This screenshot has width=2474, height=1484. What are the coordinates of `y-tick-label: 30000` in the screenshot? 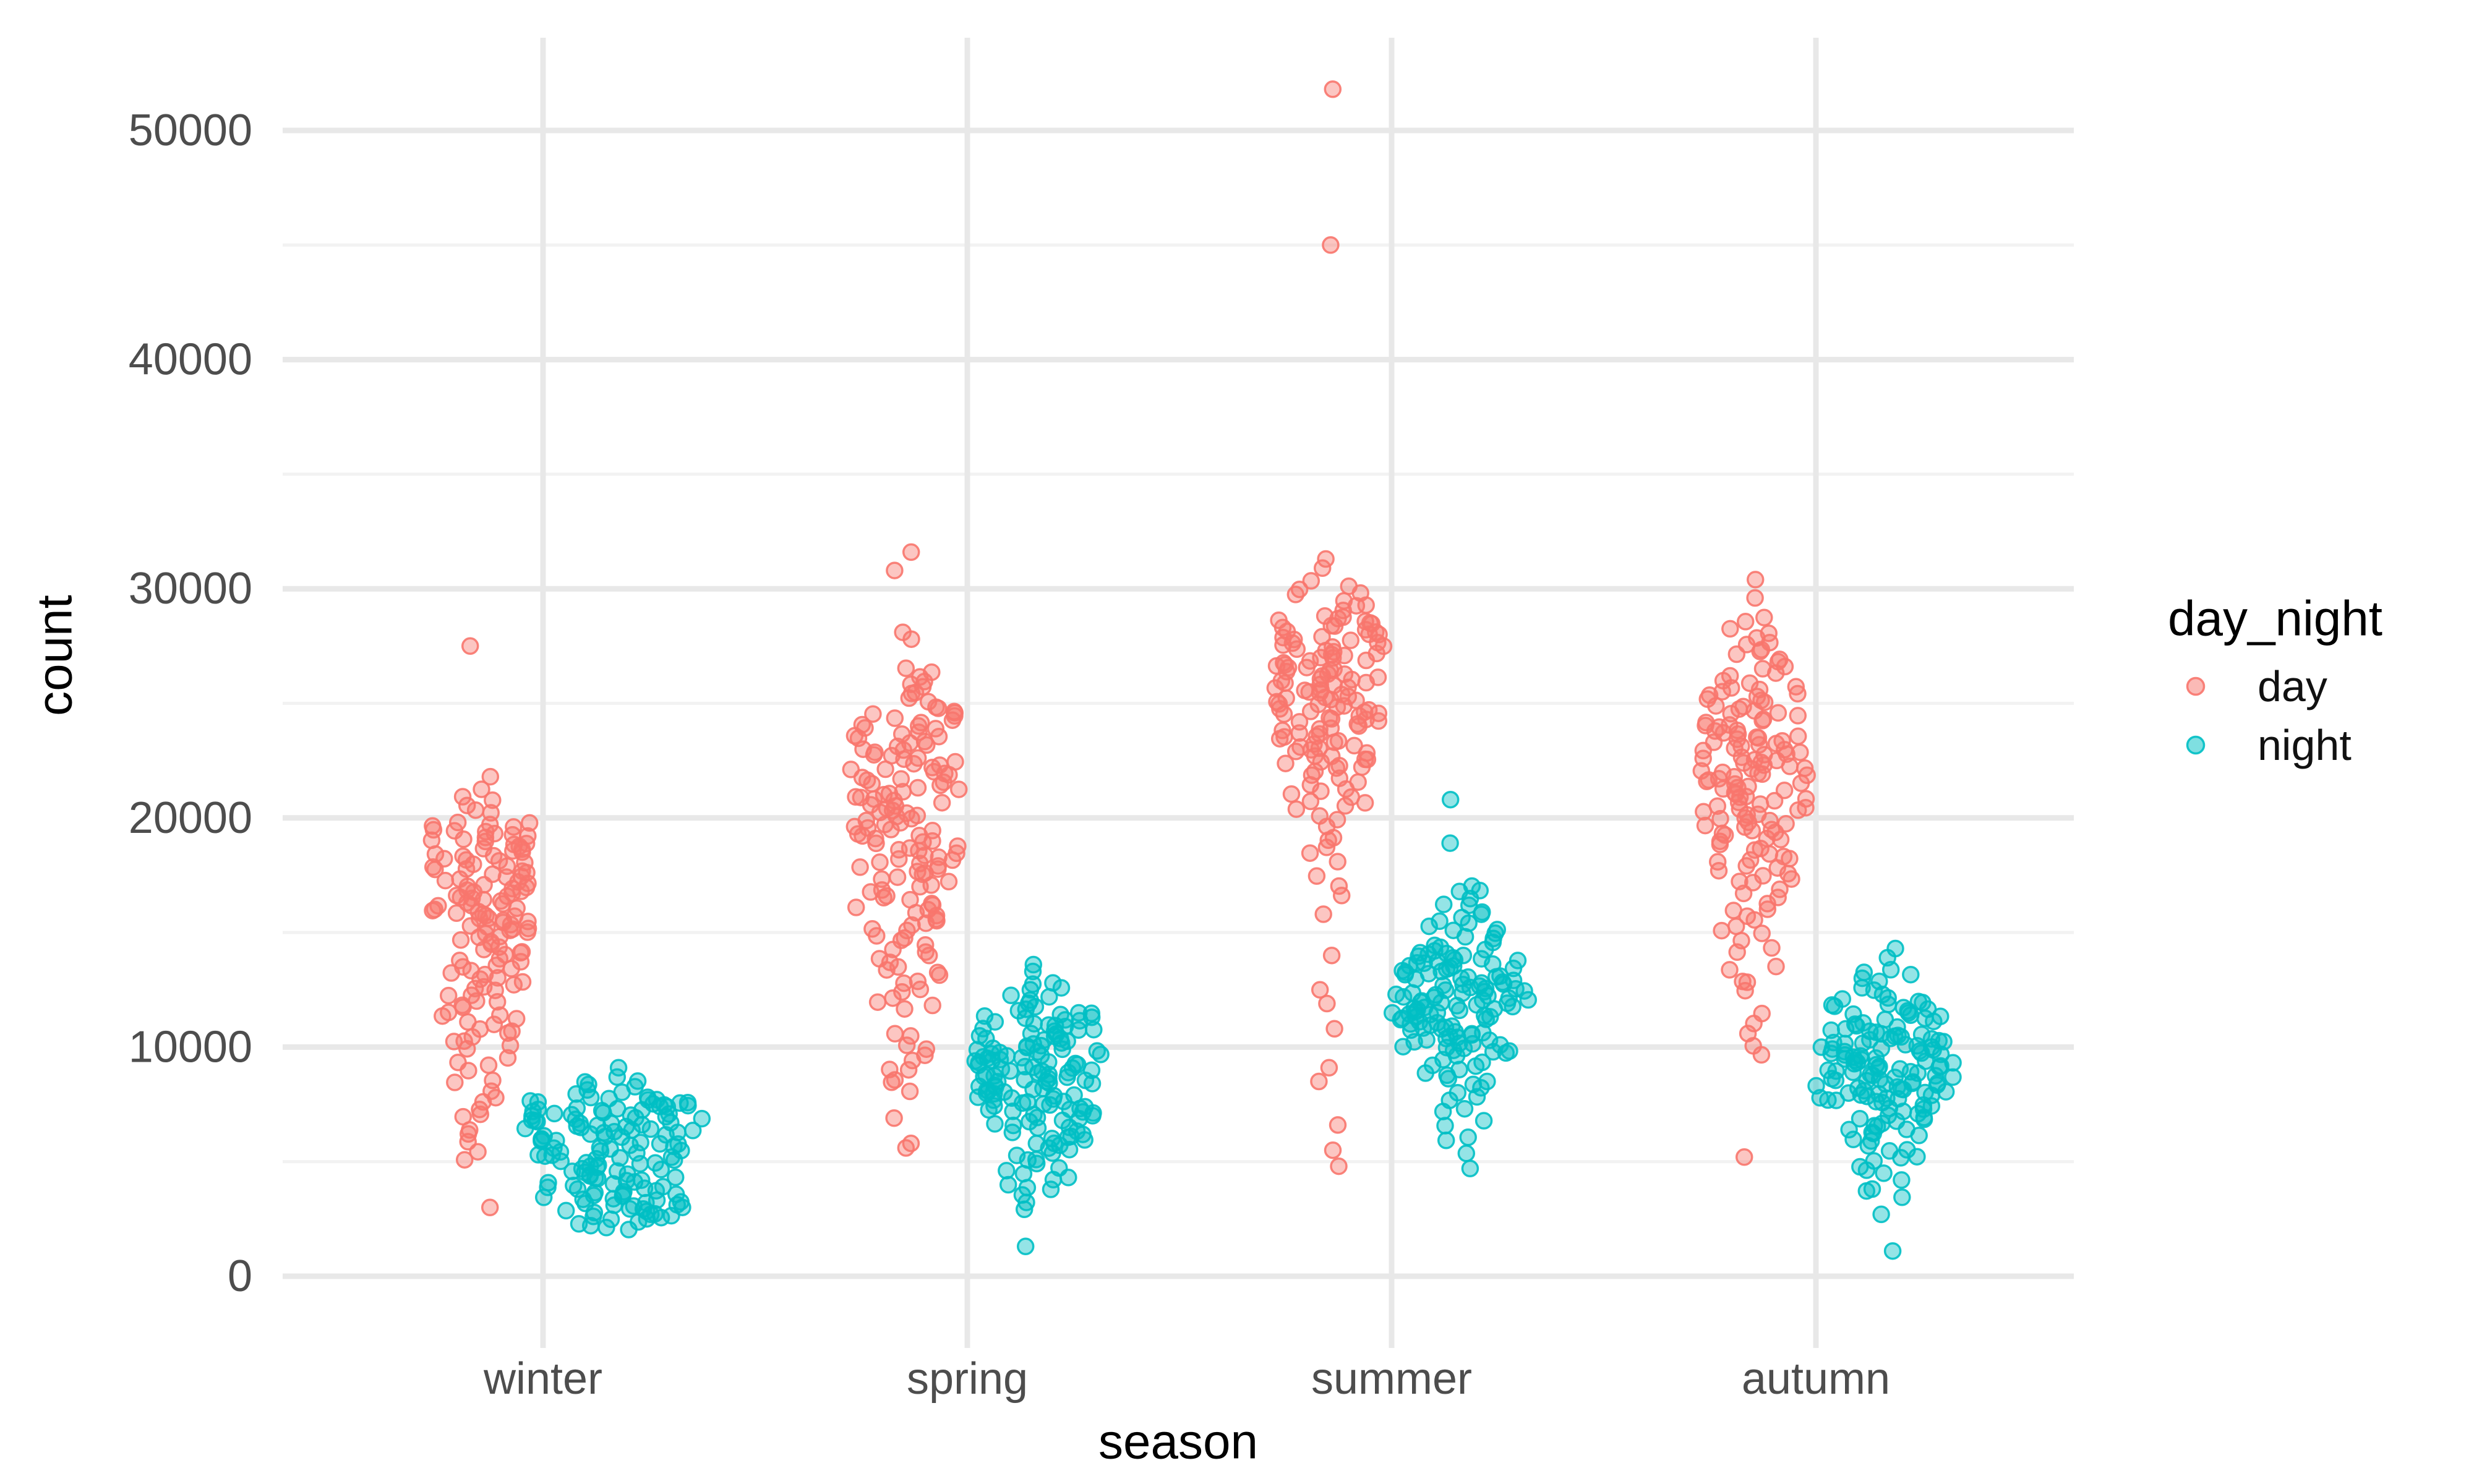 It's located at (190, 588).